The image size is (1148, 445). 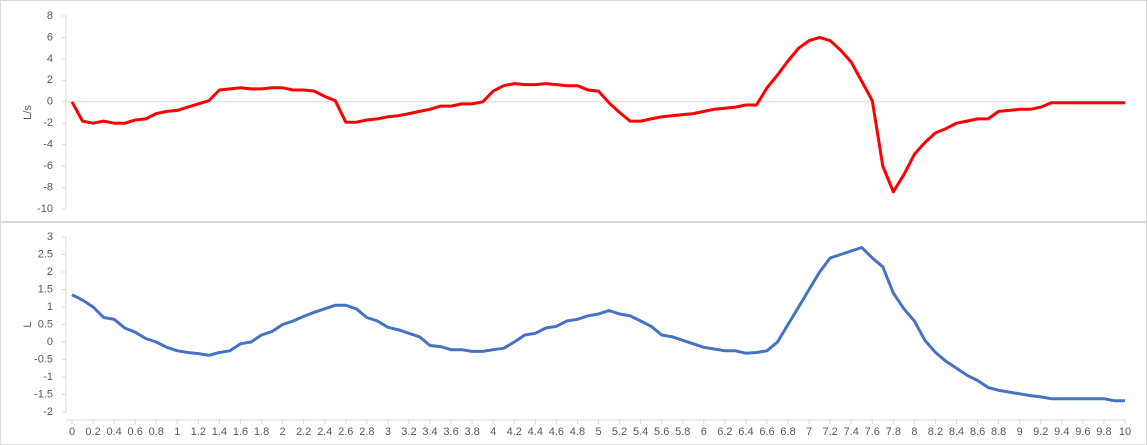 I want to click on y-tick-label: 1.5, so click(x=45, y=289).